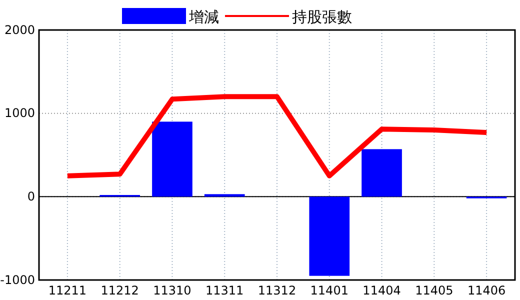 Image resolution: width=520 pixels, height=300 pixels. What do you see at coordinates (203, 17) in the screenshot?
I see `legend-label: 增減` at bounding box center [203, 17].